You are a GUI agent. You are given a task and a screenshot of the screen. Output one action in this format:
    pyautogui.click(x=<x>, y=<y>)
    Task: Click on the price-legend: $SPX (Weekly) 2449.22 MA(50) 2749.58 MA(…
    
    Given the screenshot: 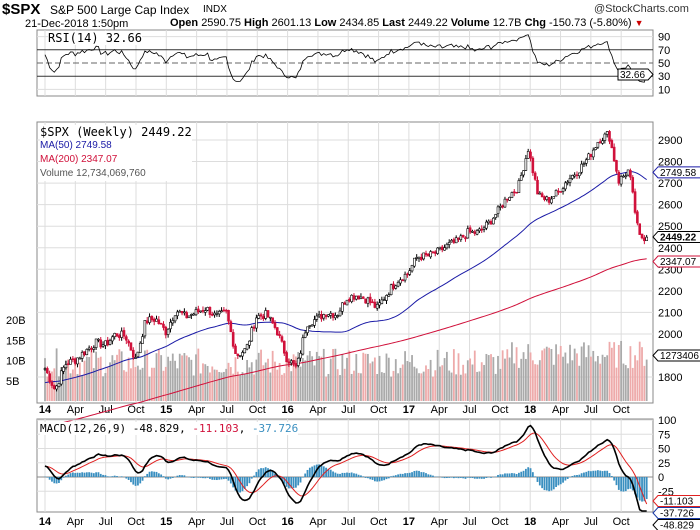 What is the action you would take?
    pyautogui.click(x=116, y=153)
    